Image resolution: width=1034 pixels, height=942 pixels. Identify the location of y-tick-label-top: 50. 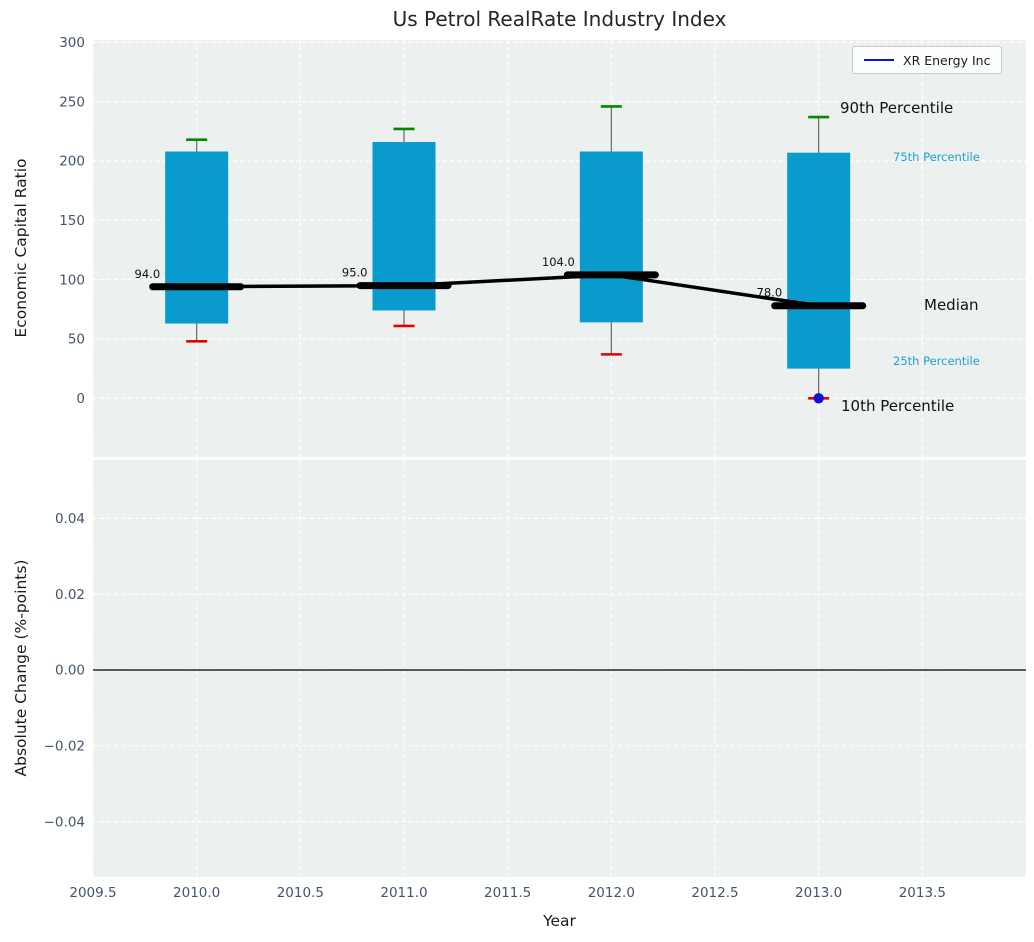
(76, 340).